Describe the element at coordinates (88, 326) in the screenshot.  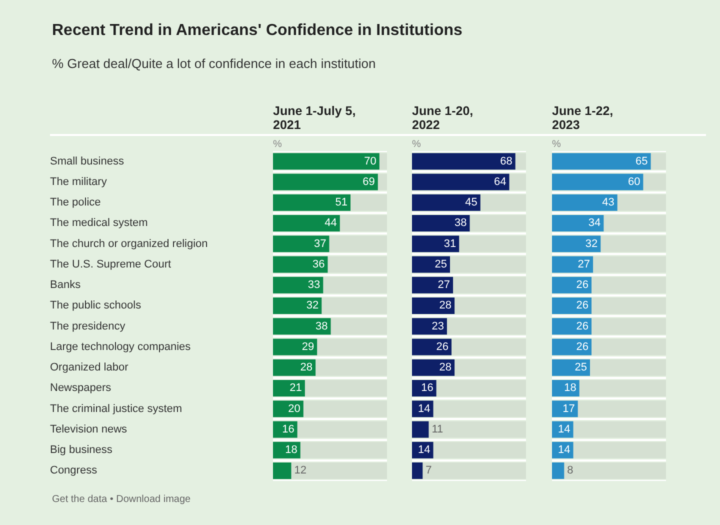
I see `y-tick-label: The presidency` at that location.